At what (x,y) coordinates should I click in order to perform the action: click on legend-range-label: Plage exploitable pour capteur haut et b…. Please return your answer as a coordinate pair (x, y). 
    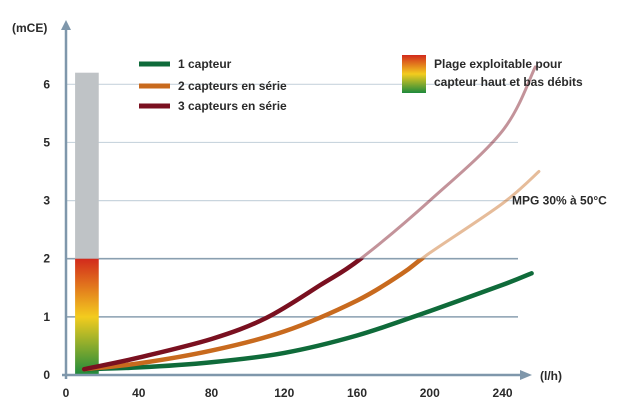
    Looking at the image, I should click on (508, 73).